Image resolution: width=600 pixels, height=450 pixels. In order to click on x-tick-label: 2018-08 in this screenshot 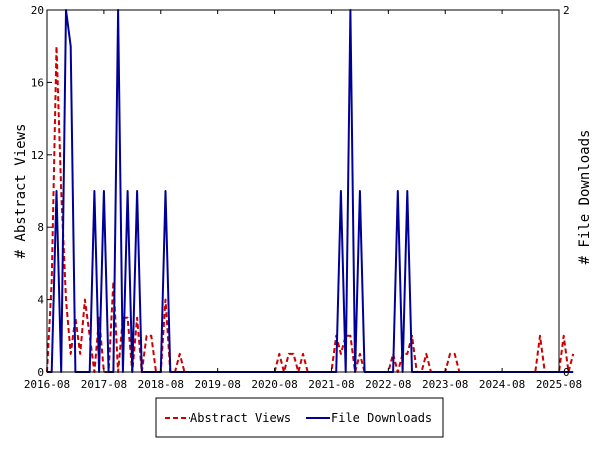, I will do `click(161, 384)`.